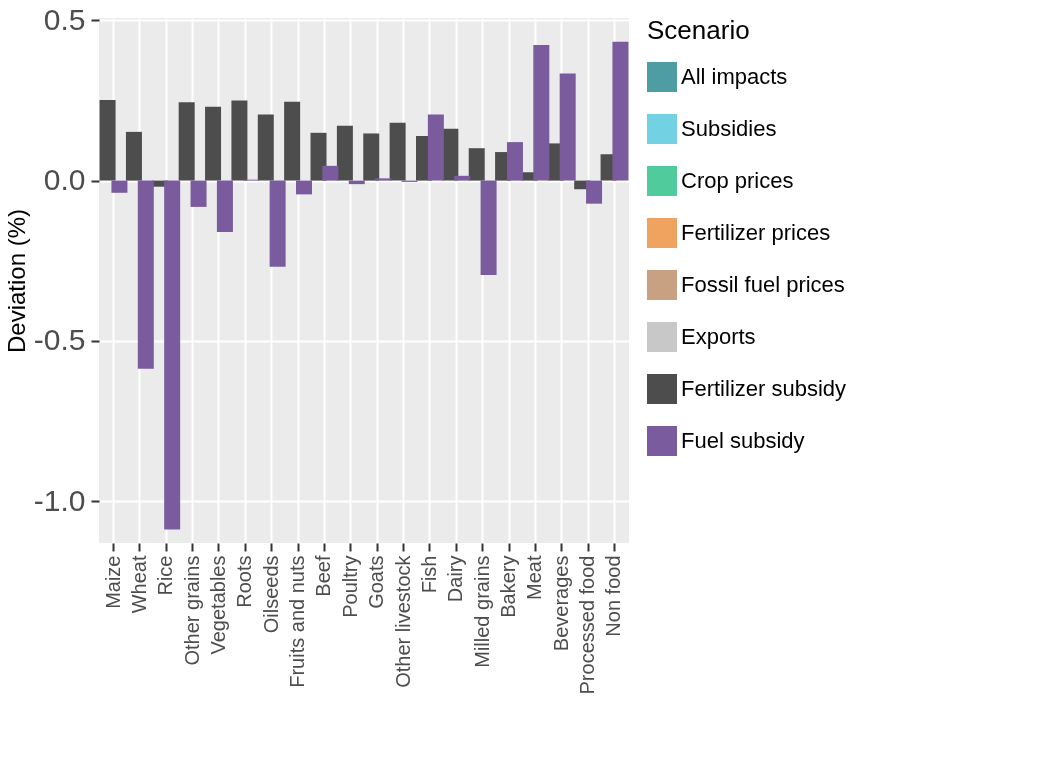  What do you see at coordinates (402, 621) in the screenshot?
I see `x-tick-label: Other livestock` at bounding box center [402, 621].